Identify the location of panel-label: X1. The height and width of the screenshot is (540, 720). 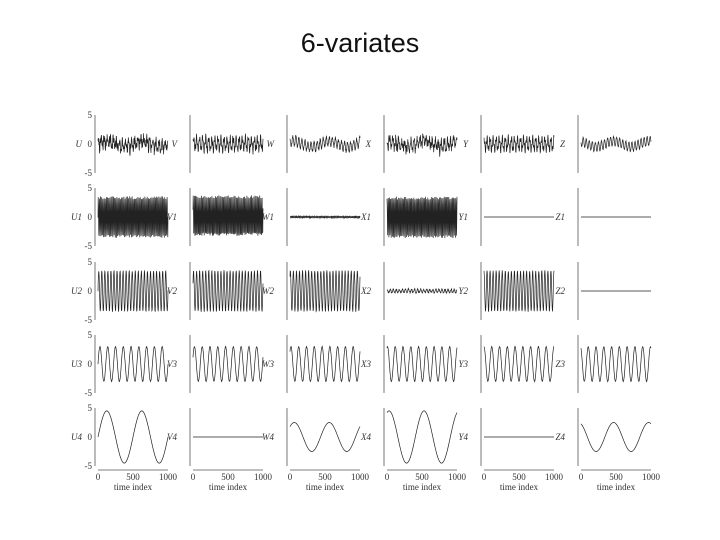
(365, 217).